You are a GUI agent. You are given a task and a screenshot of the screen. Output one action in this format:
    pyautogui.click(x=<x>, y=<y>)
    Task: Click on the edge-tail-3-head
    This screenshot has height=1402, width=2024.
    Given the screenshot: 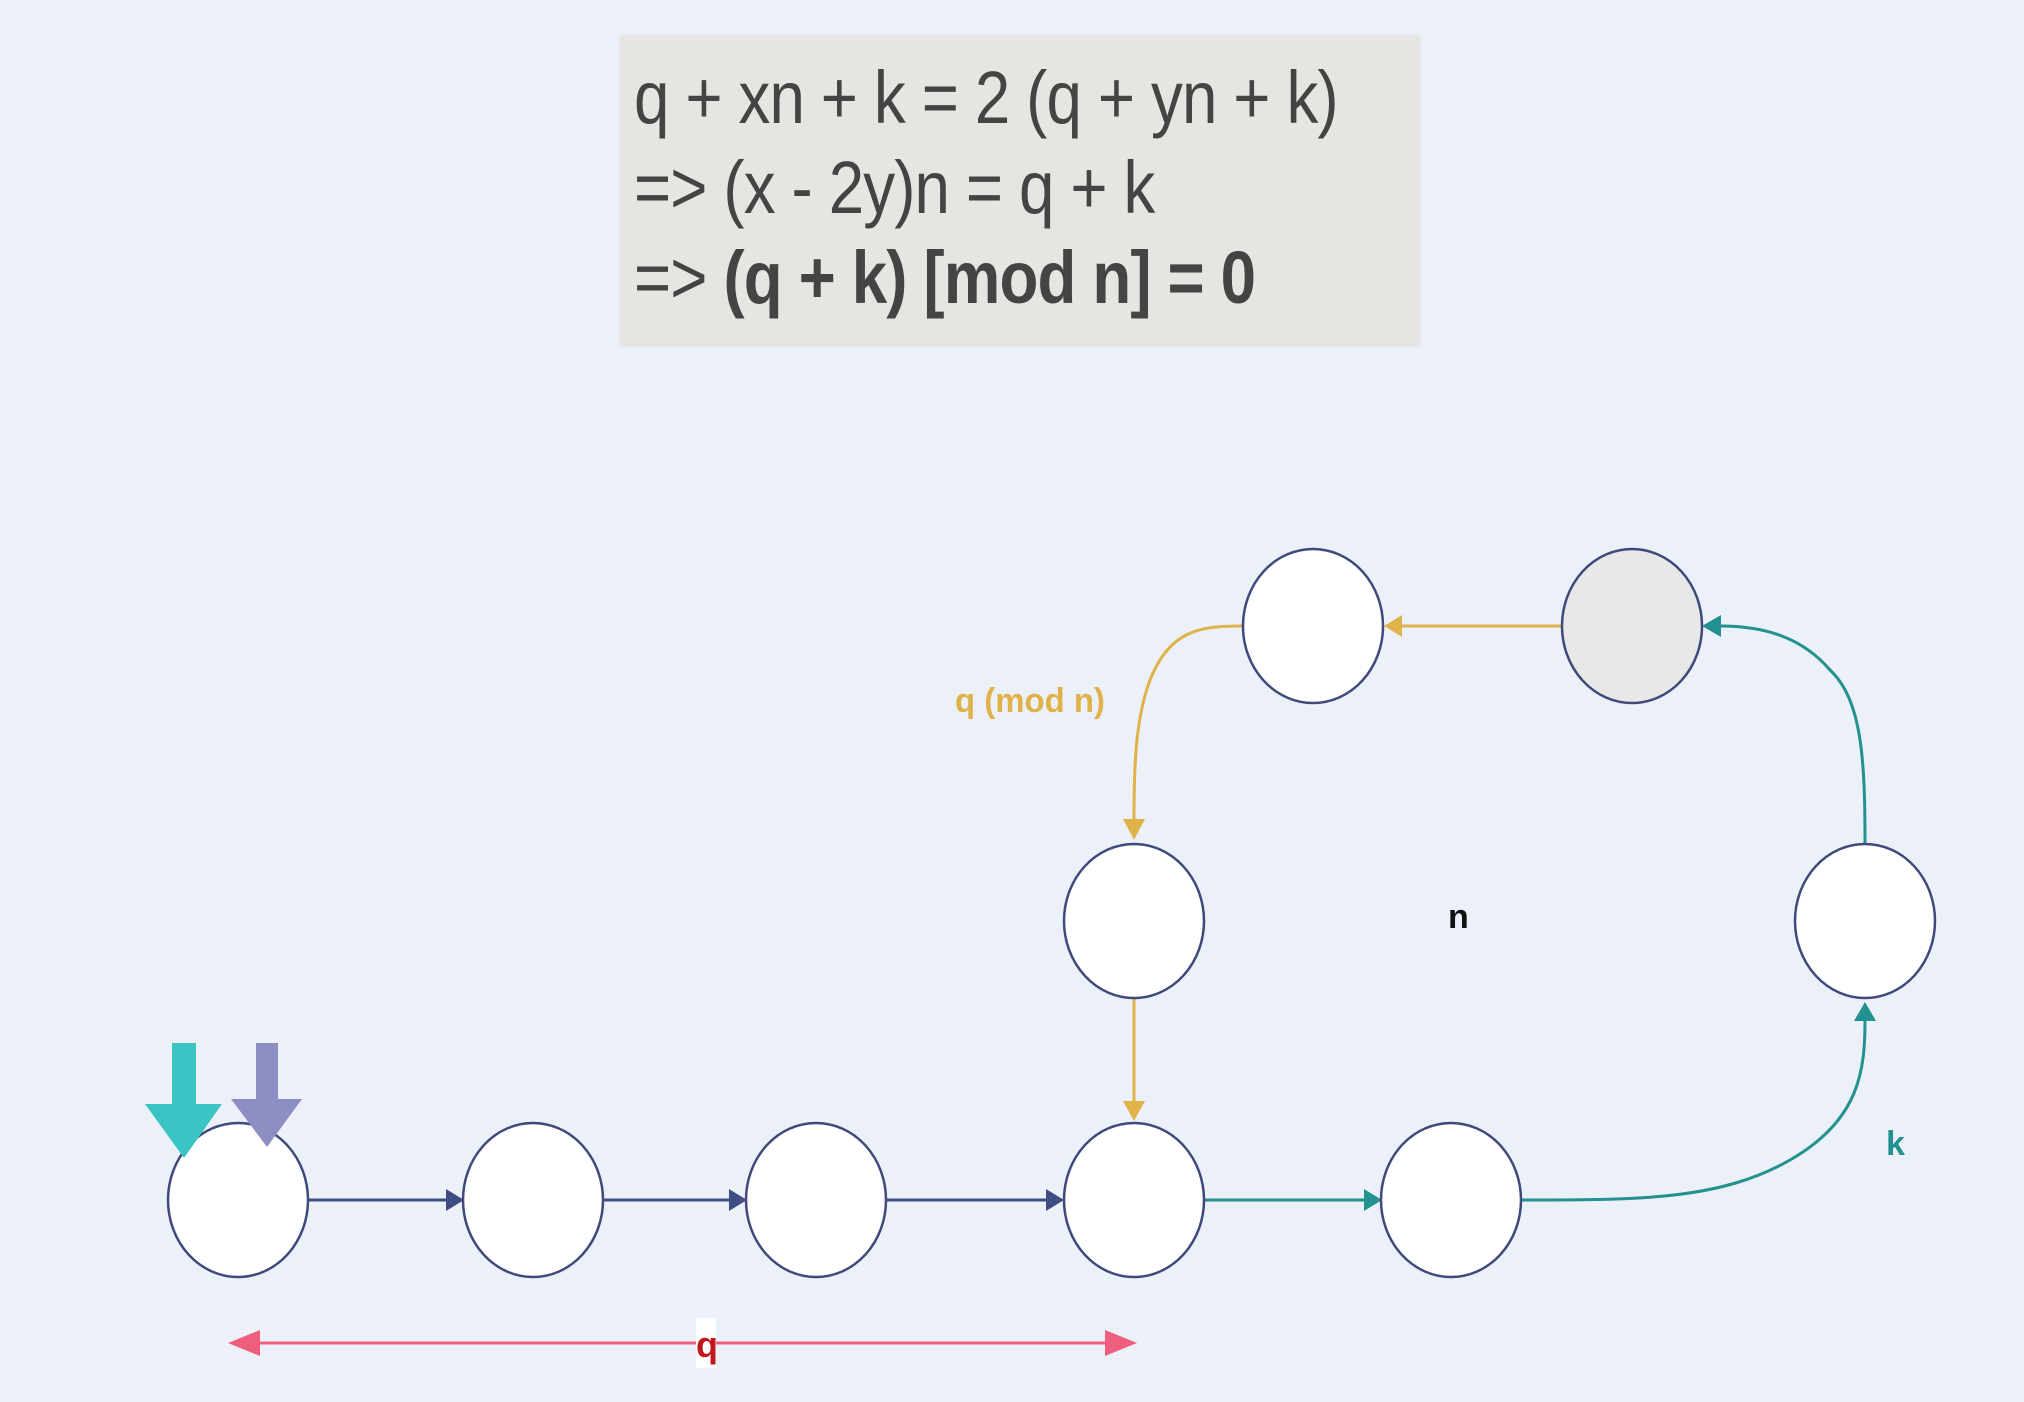 What is the action you would take?
    pyautogui.click(x=1055, y=1200)
    